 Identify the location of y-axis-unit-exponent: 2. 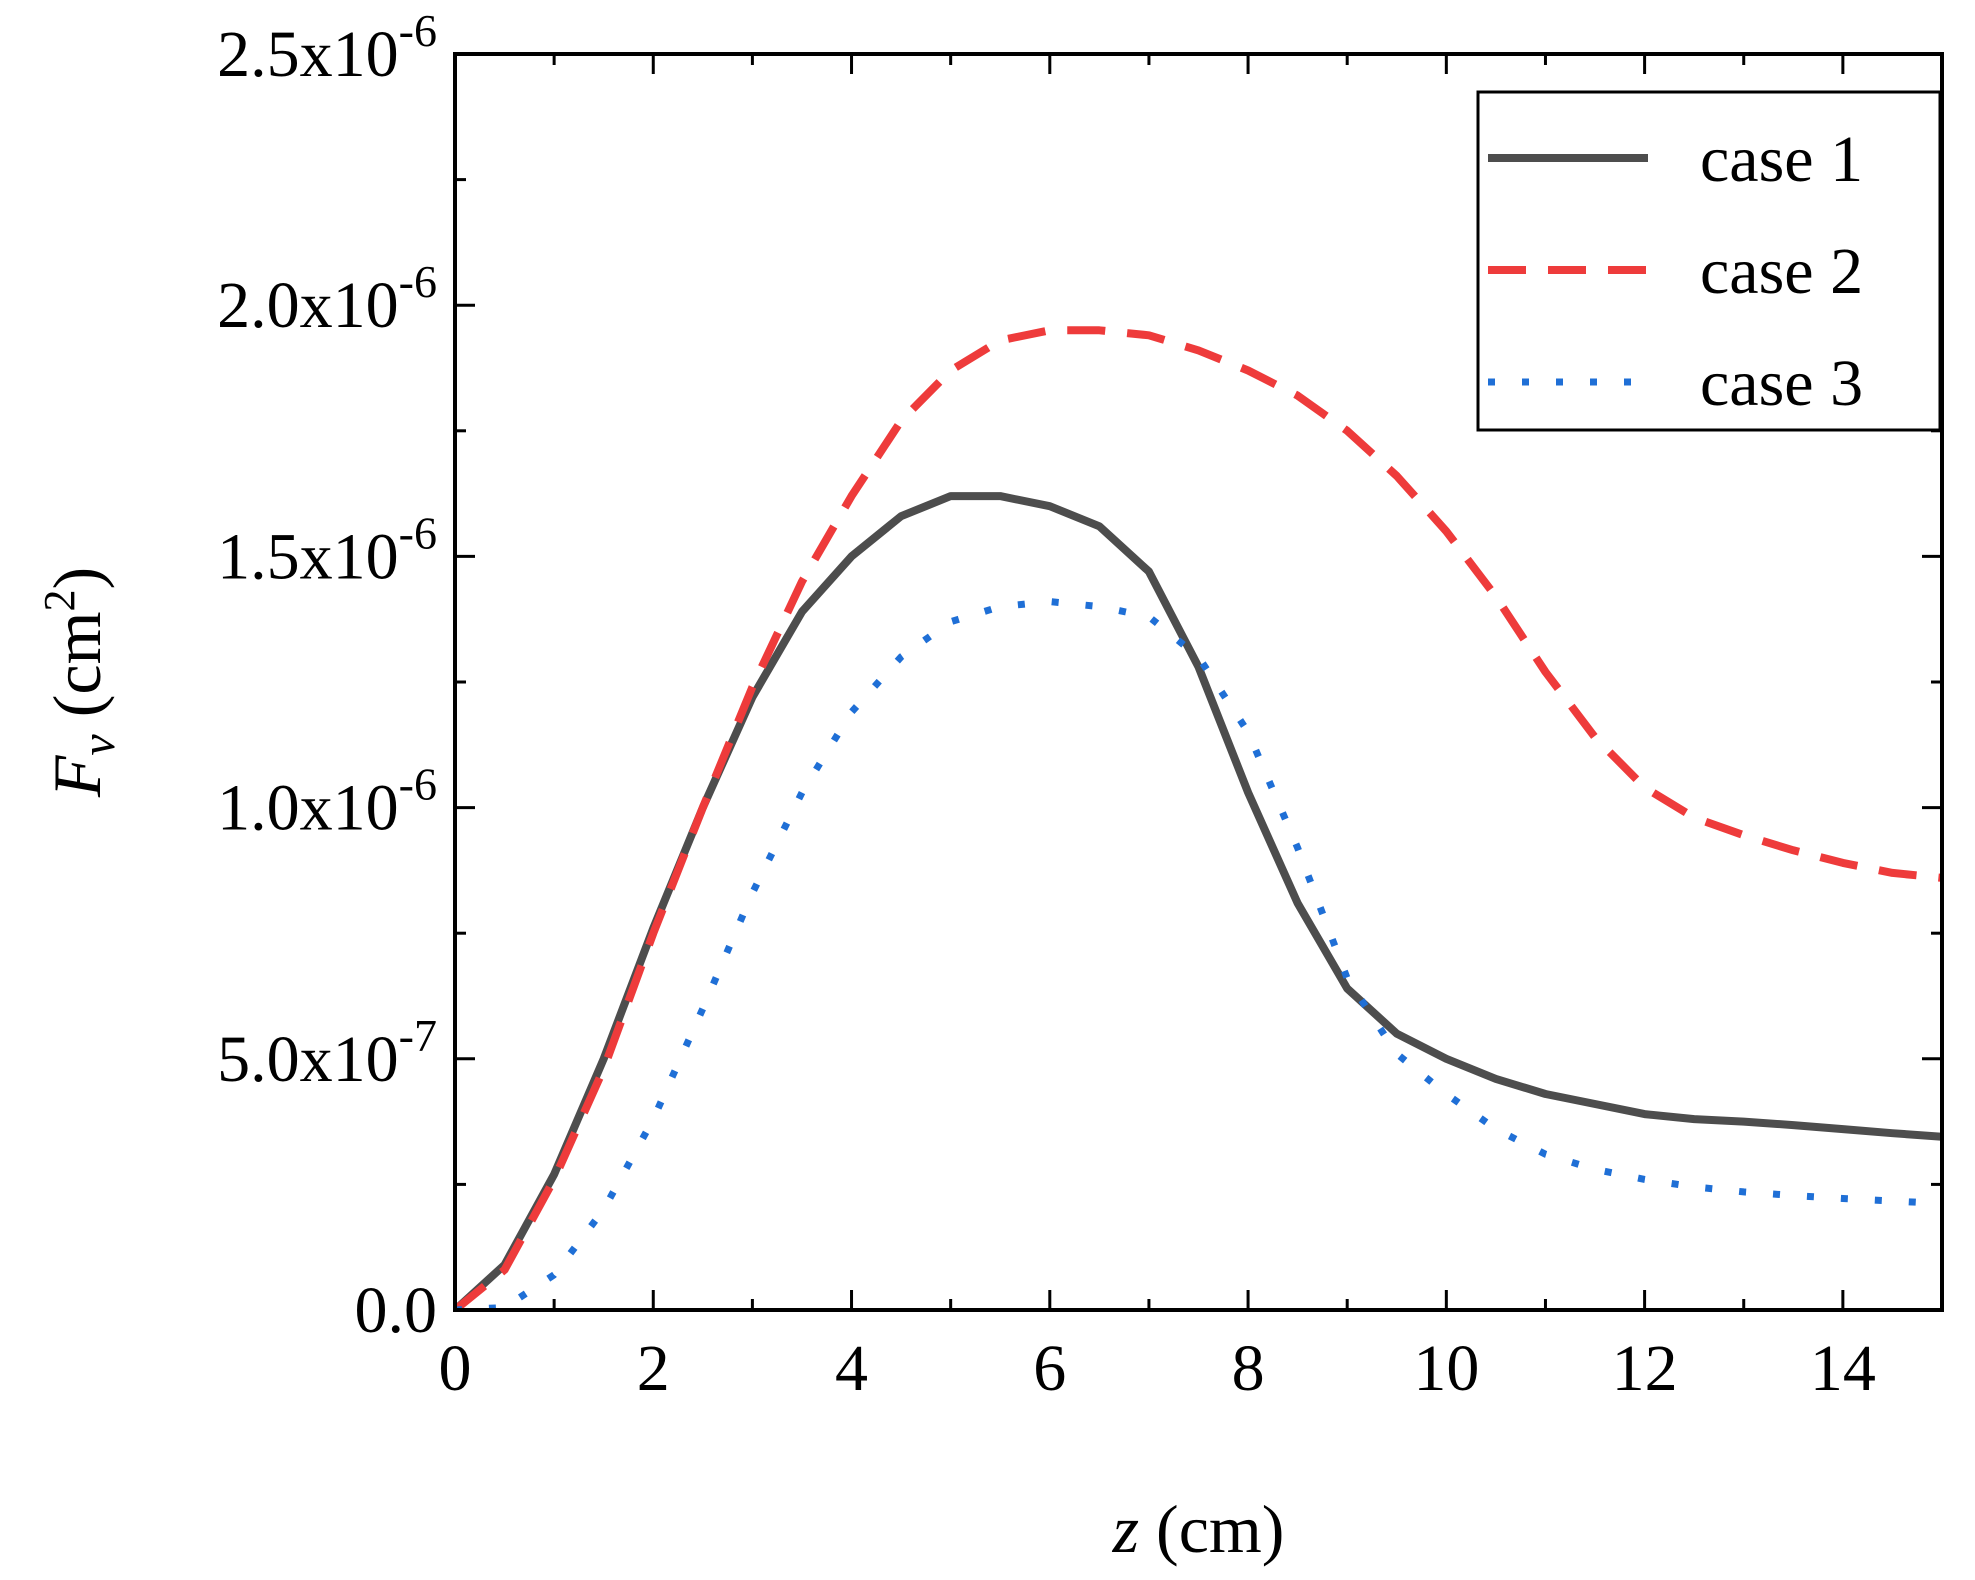
(59, 601).